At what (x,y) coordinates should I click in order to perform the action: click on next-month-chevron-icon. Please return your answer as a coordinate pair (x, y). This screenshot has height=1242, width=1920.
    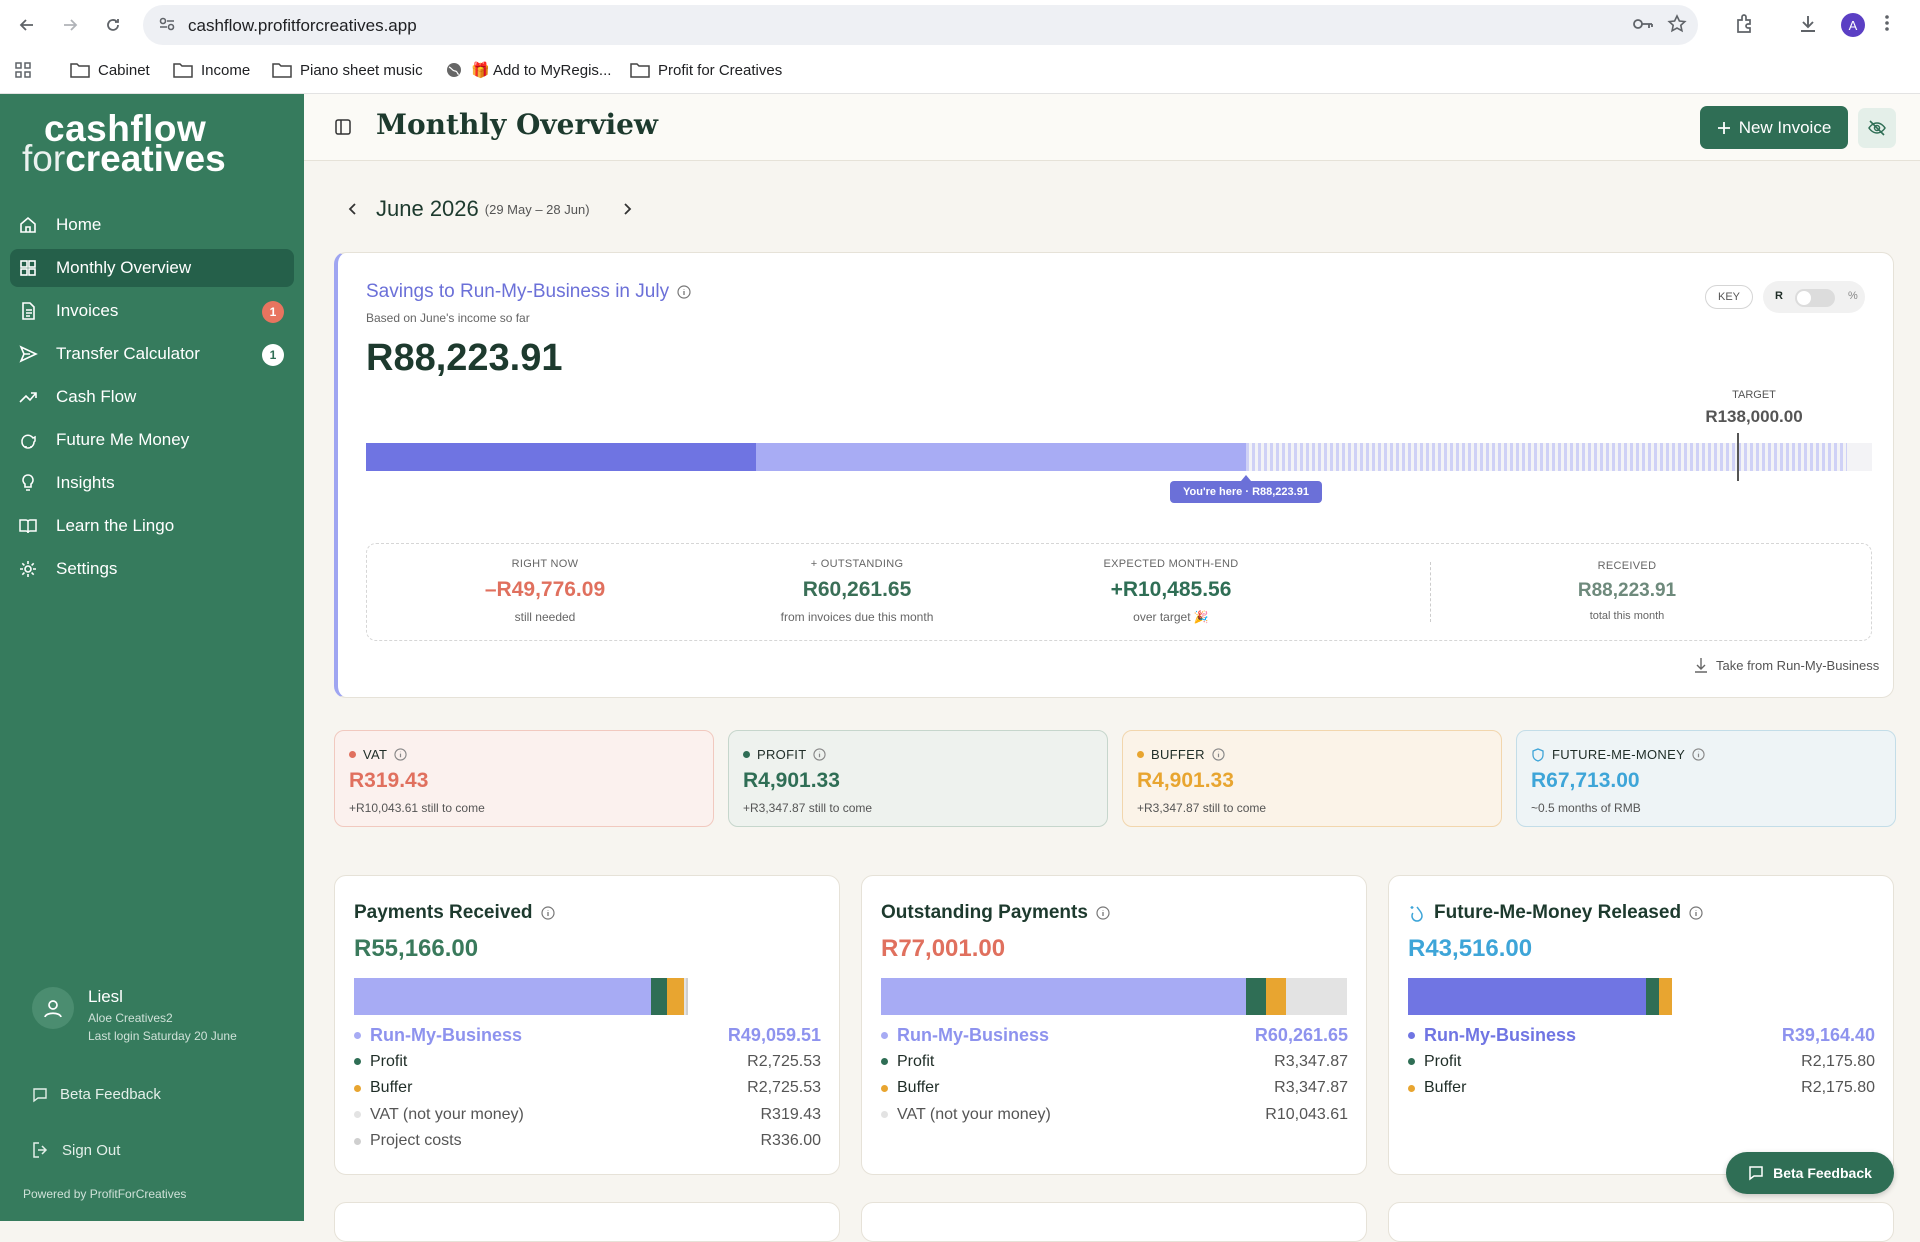
    Looking at the image, I should click on (627, 209).